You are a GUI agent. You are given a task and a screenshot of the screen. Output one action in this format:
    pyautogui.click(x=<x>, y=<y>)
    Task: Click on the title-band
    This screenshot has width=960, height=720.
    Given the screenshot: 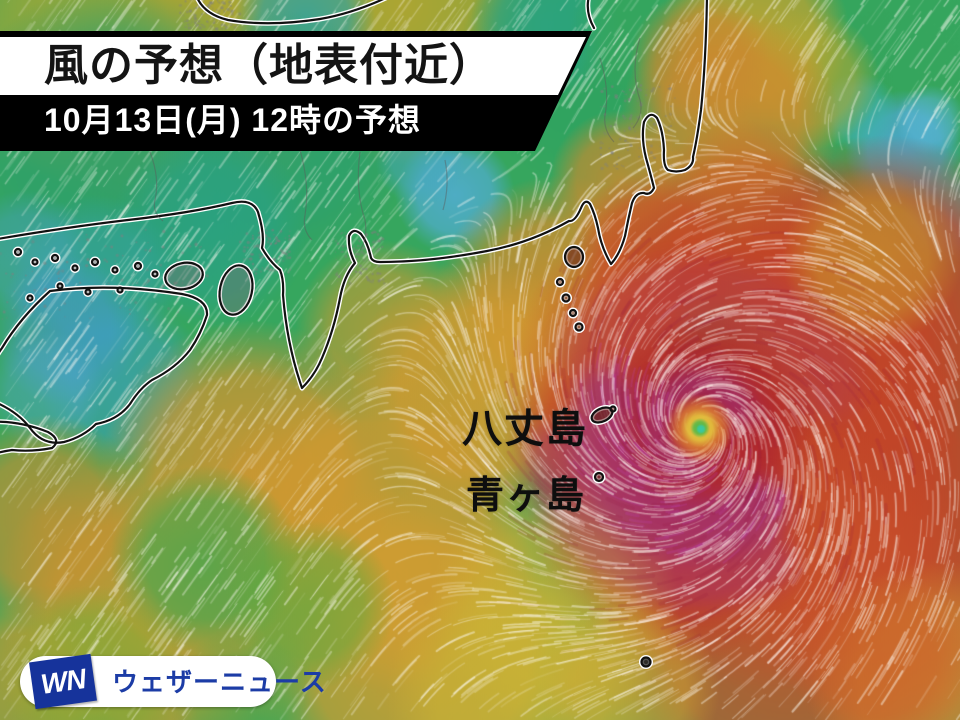 What is the action you would take?
    pyautogui.click(x=293, y=66)
    